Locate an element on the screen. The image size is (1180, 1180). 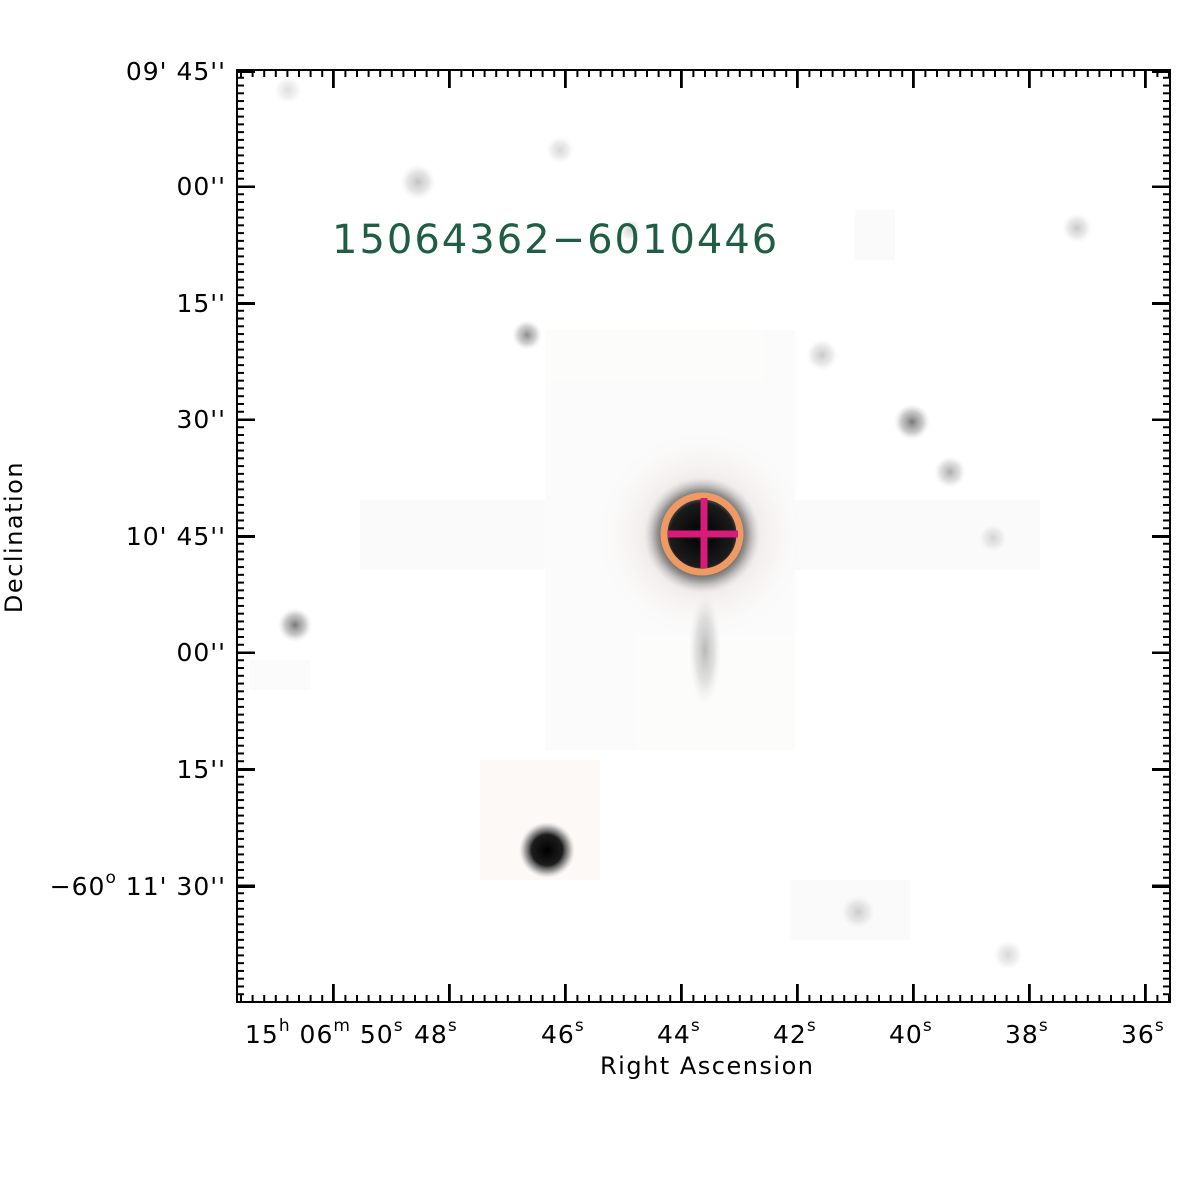
y-tick-label: 09' 45'' is located at coordinates (175, 71).